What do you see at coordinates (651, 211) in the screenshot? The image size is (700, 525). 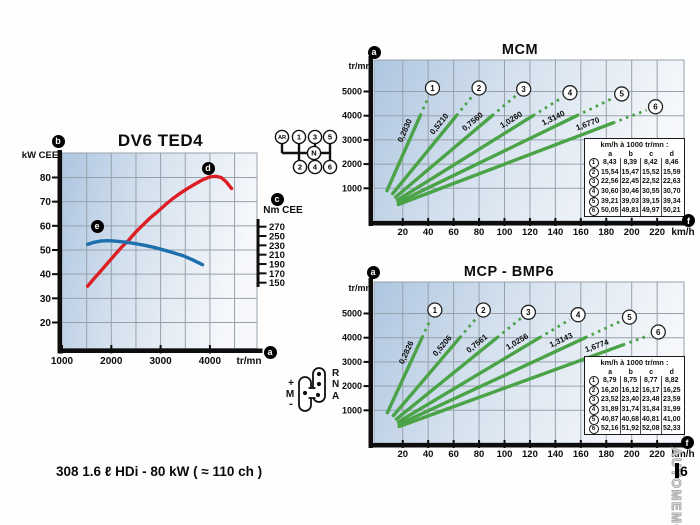 I see `table-cell: 49,97` at bounding box center [651, 211].